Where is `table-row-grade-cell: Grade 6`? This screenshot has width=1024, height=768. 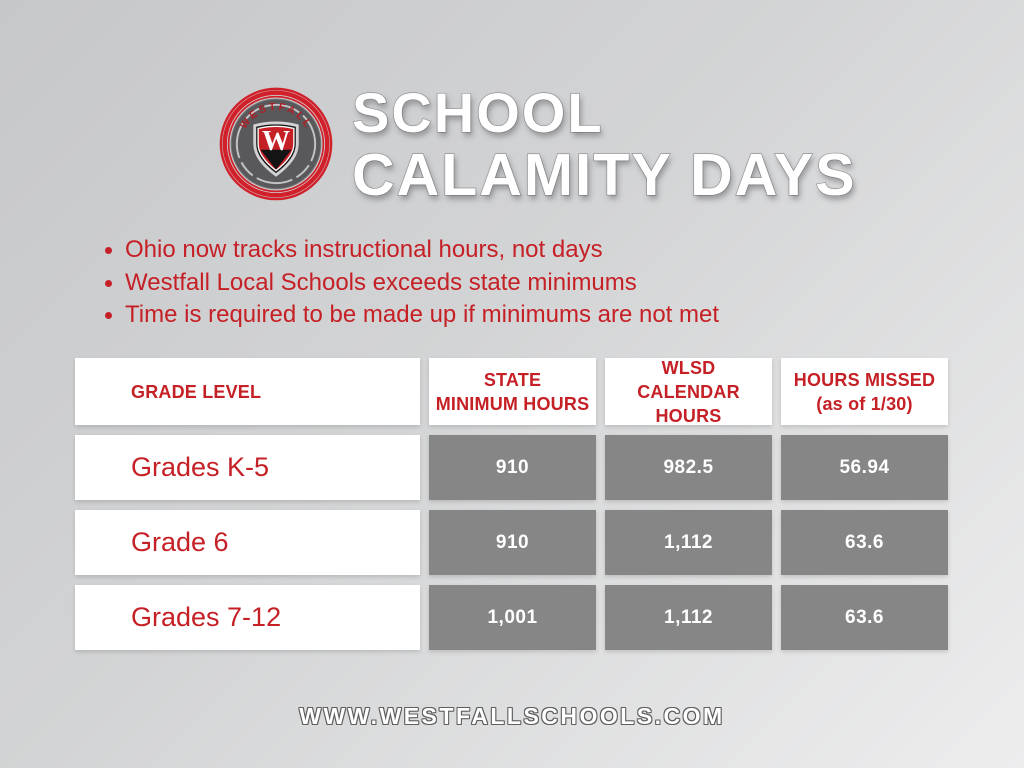 table-row-grade-cell: Grade 6 is located at coordinates (247, 542).